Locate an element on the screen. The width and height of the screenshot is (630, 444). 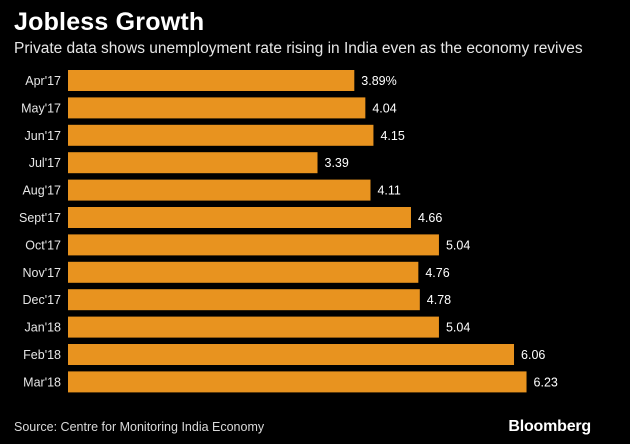
value-label: 3.89% is located at coordinates (378, 81).